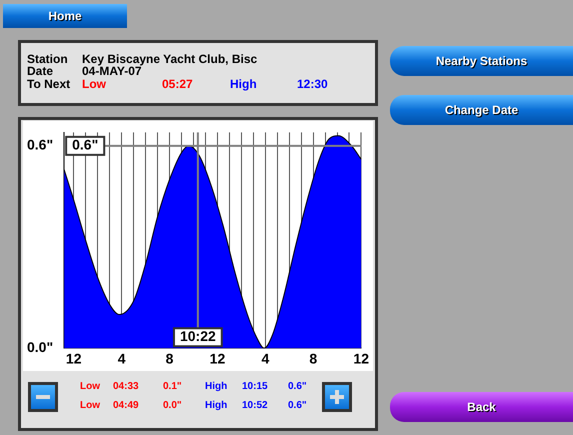 The width and height of the screenshot is (573, 435). I want to click on text: 05:27, so click(177, 84).